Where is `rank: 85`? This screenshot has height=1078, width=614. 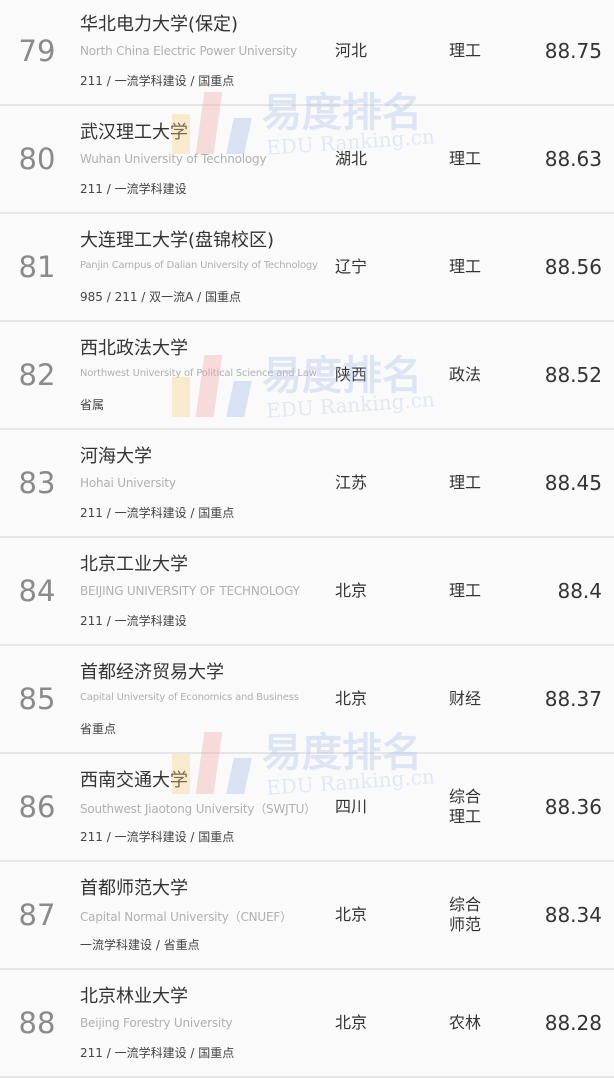 rank: 85 is located at coordinates (37, 699).